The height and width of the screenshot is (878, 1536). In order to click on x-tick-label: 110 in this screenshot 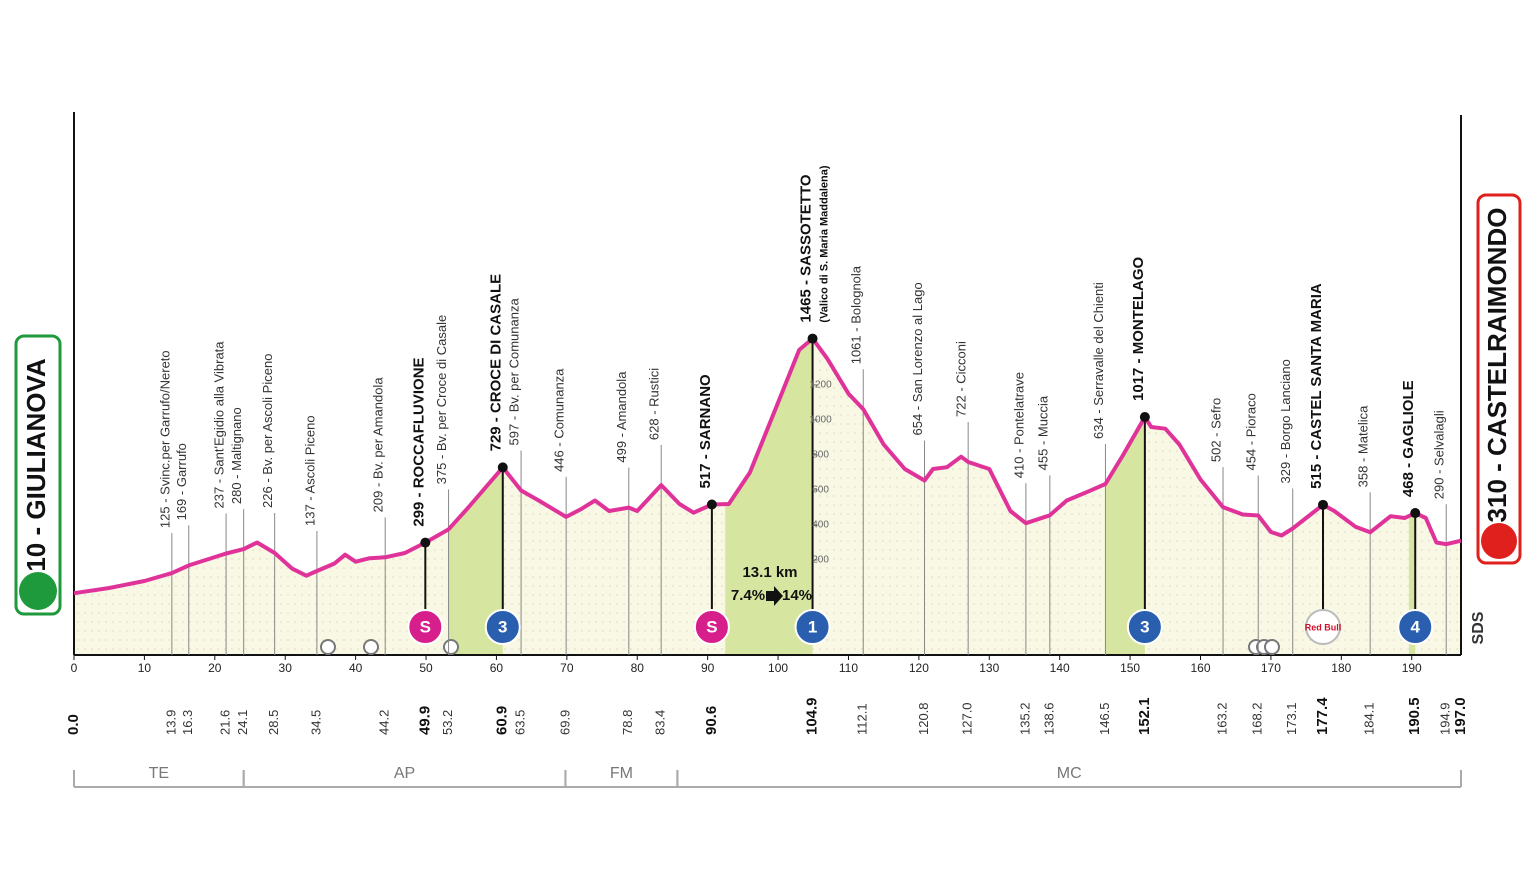, I will do `click(848, 668)`.